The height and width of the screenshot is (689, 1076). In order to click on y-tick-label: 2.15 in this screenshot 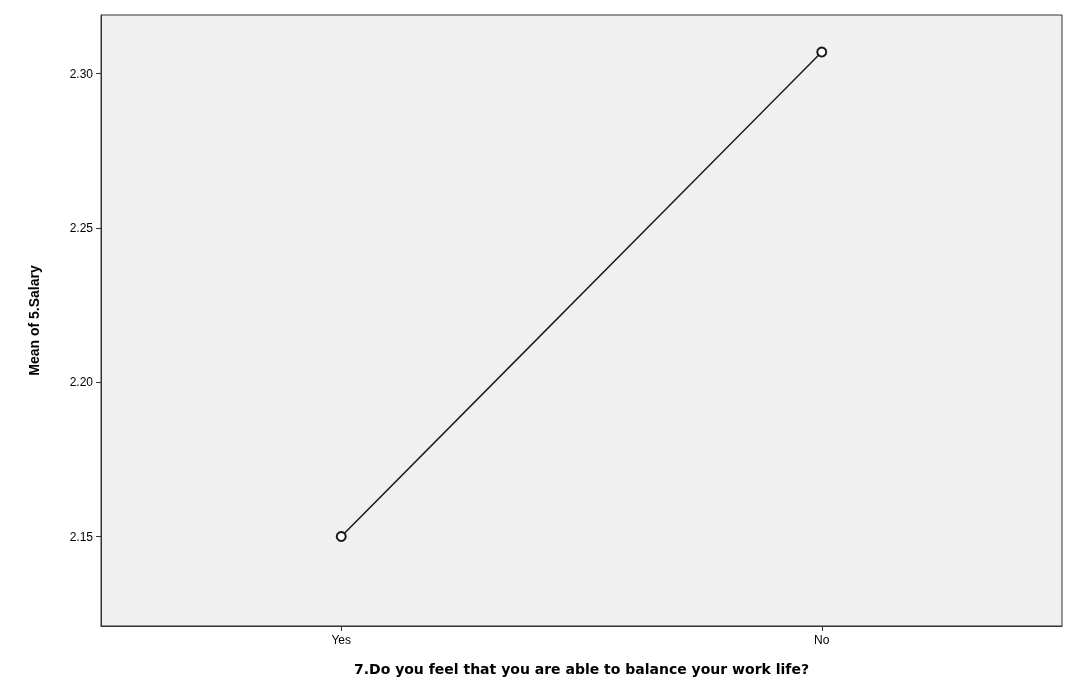, I will do `click(81, 536)`.